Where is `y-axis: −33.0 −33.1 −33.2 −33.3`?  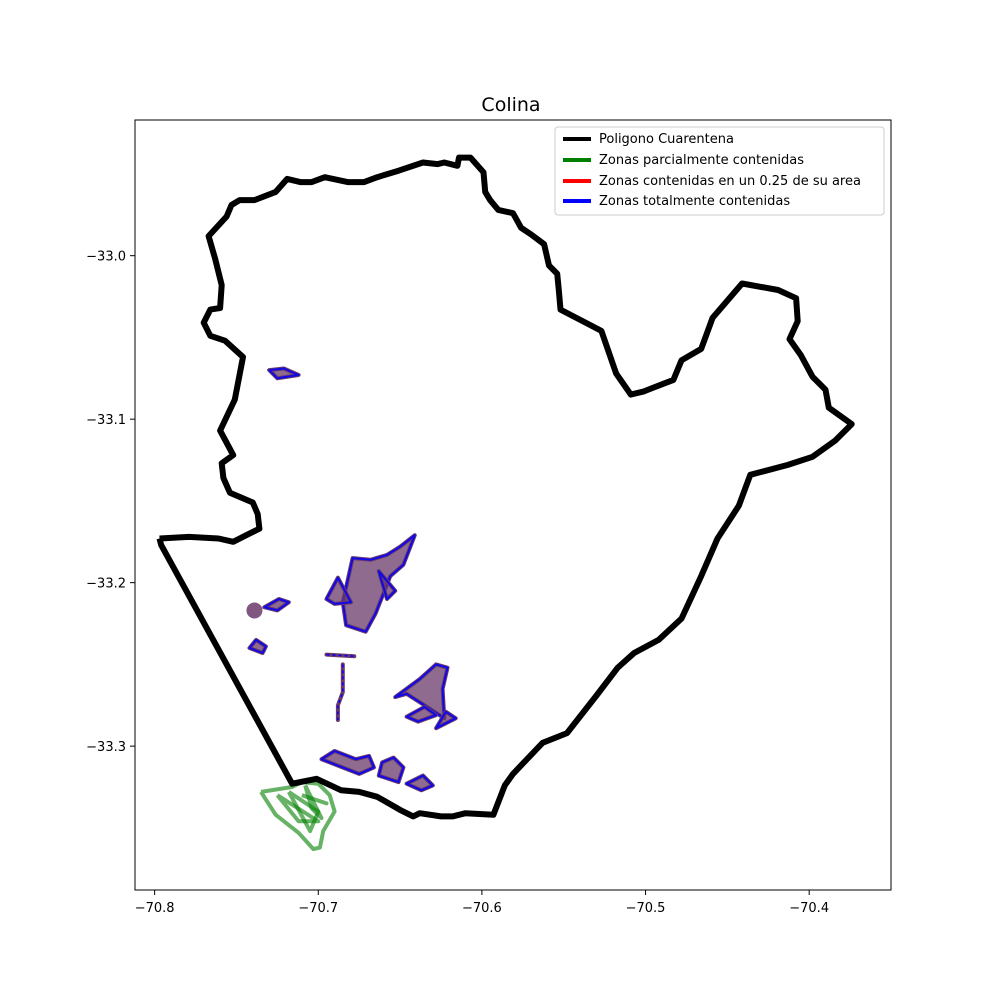
y-axis: −33.0 −33.1 −33.2 −33.3 is located at coordinates (110, 502).